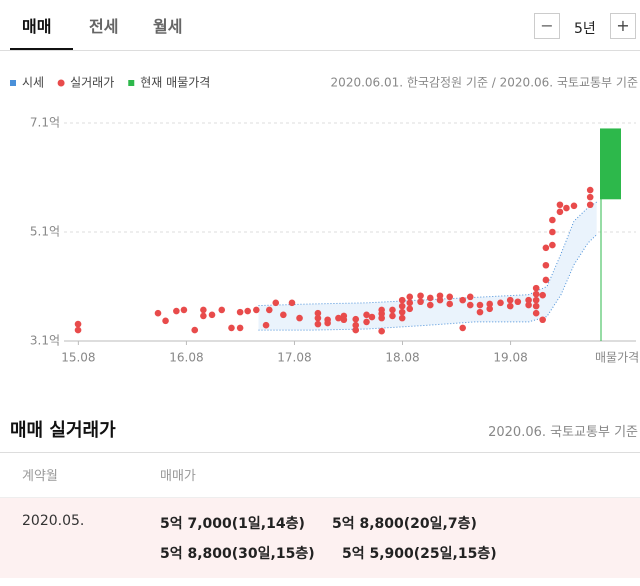 The height and width of the screenshot is (586, 640). Describe the element at coordinates (237, 554) in the screenshot. I see `price-cell: 5억 8,800(30일,15층)` at that location.